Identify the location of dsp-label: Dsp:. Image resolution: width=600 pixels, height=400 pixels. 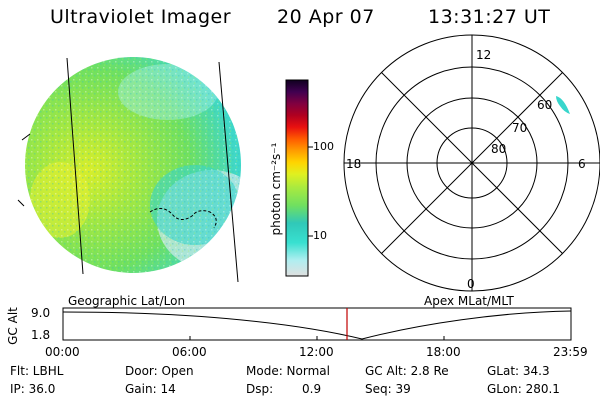
(260, 389).